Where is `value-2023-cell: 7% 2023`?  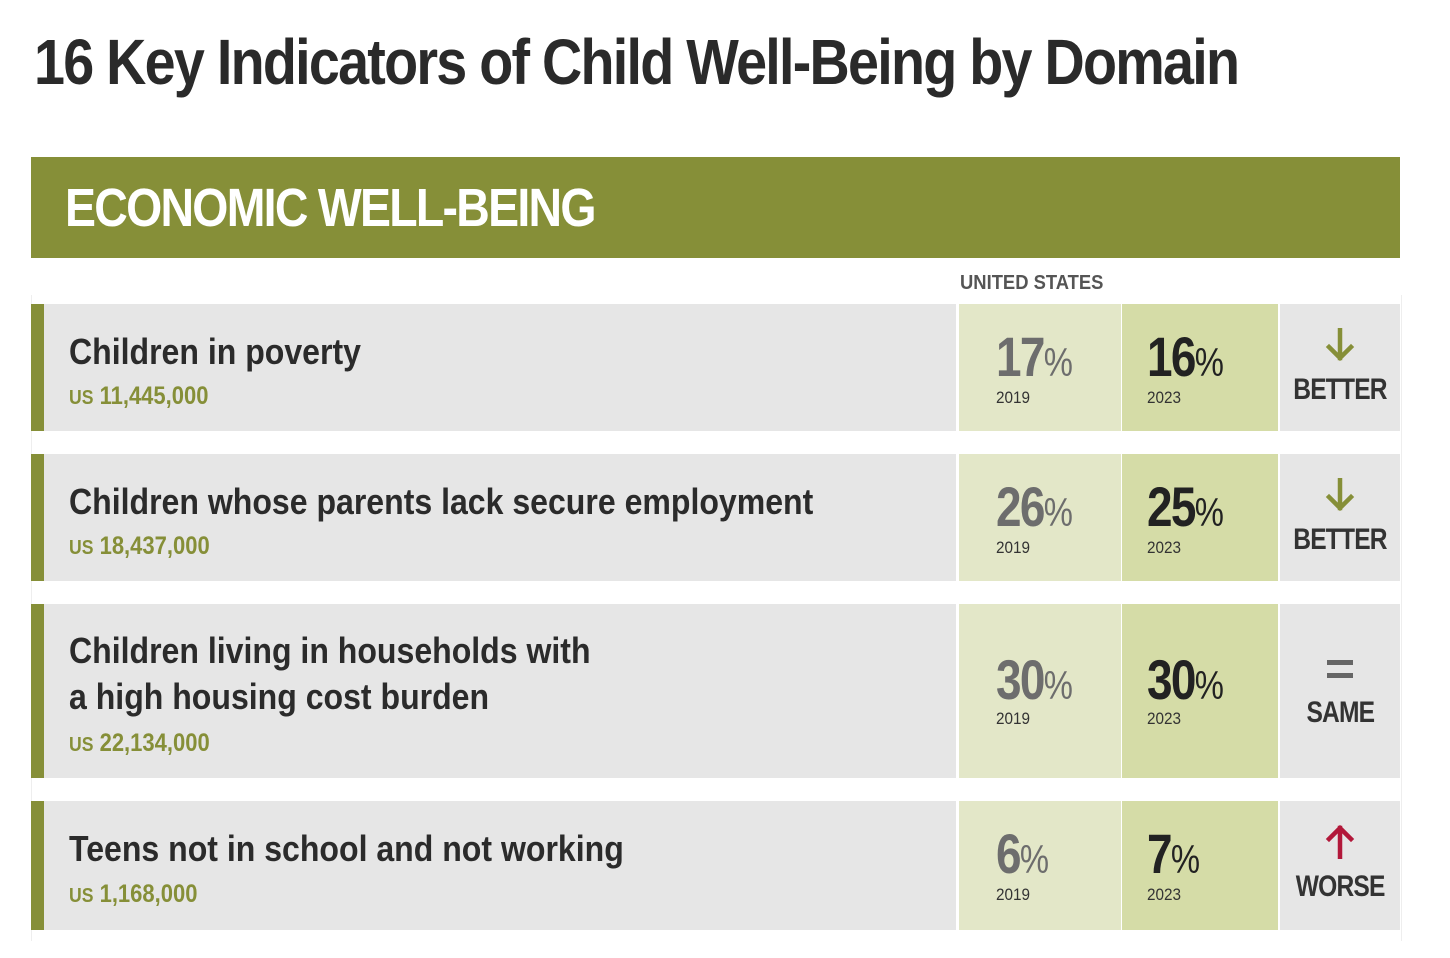
value-2023-cell: 7% 2023 is located at coordinates (1200, 865).